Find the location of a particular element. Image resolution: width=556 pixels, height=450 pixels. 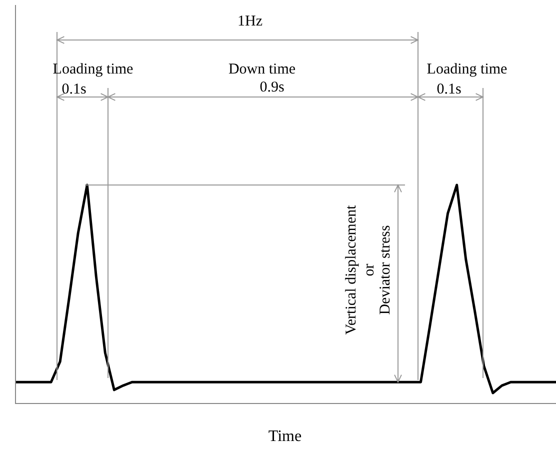

annotation: or is located at coordinates (370, 270).